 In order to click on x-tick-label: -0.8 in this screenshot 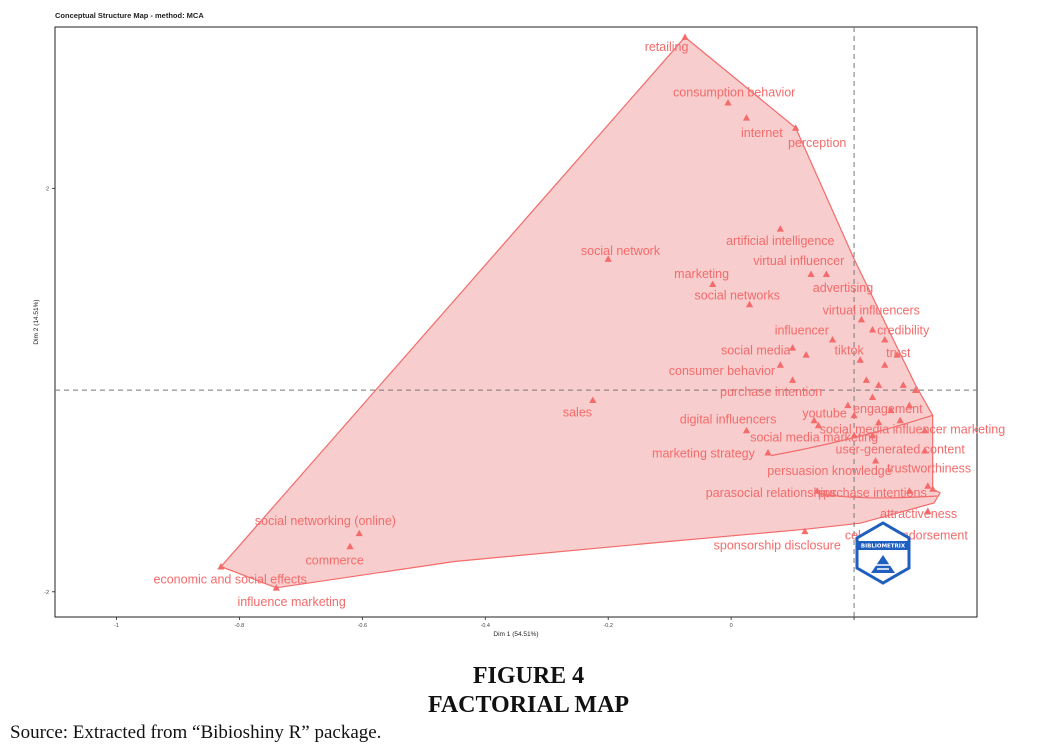, I will do `click(239, 626)`.